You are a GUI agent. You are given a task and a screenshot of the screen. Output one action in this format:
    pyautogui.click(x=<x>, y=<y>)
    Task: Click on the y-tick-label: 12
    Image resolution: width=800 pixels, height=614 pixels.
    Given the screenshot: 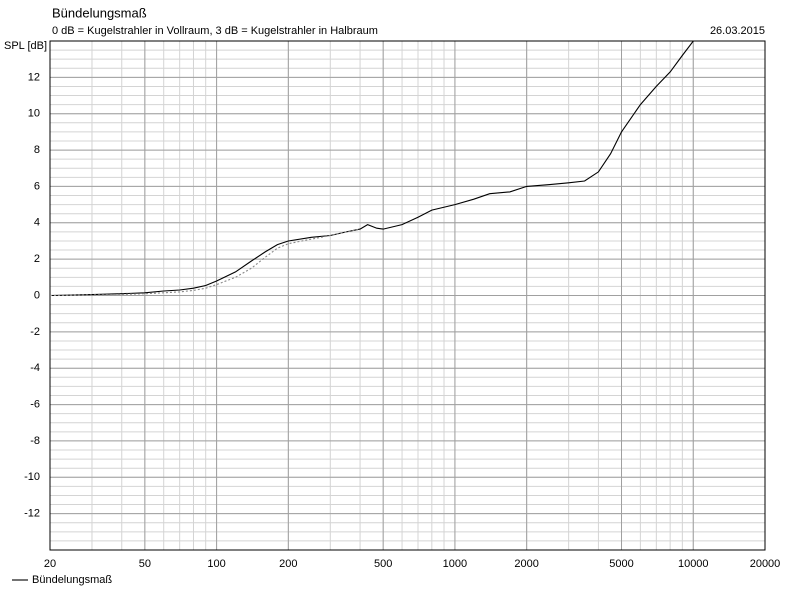 What is the action you would take?
    pyautogui.click(x=34, y=77)
    